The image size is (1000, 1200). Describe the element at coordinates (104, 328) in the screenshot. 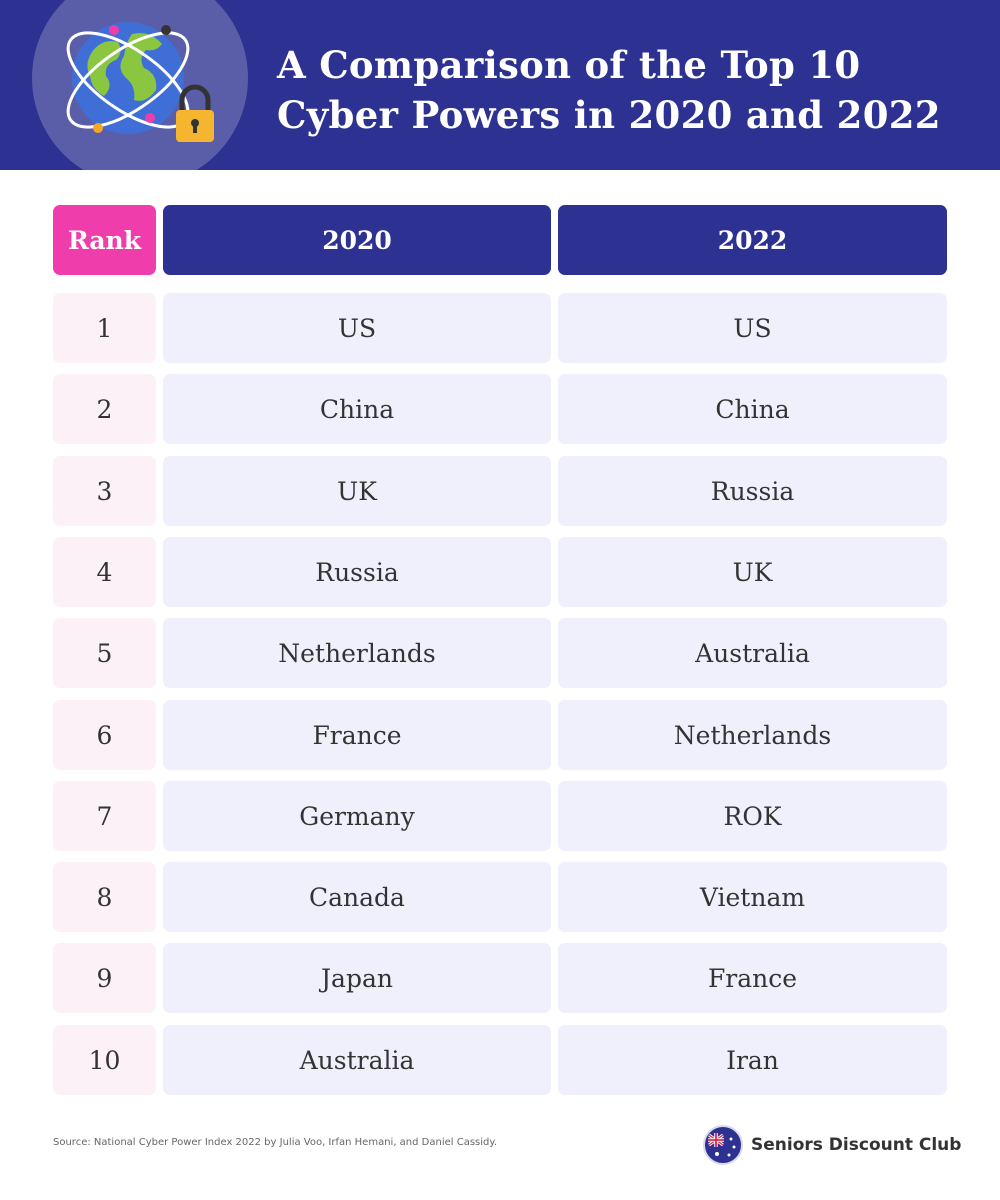

I see `rank-cell: 1` at that location.